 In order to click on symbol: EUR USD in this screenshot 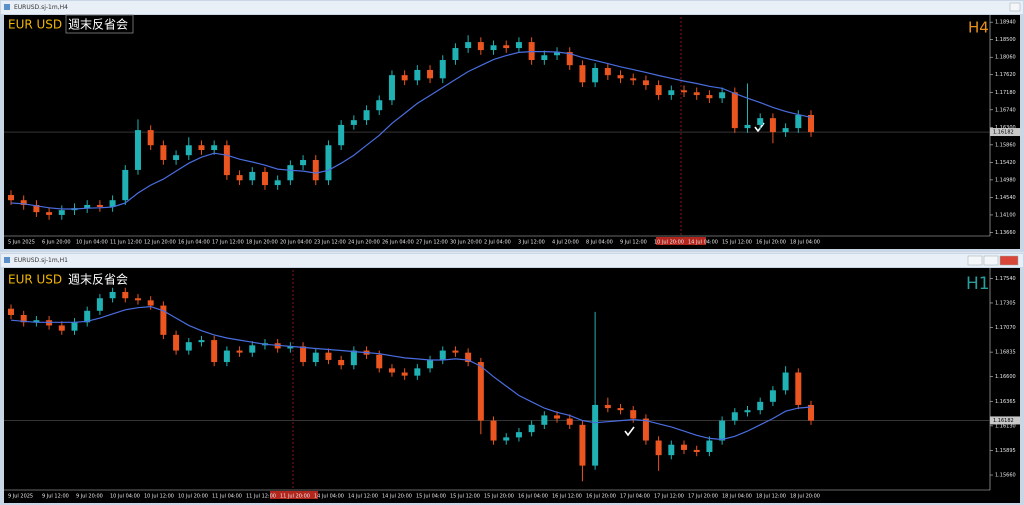, I will do `click(35, 25)`.